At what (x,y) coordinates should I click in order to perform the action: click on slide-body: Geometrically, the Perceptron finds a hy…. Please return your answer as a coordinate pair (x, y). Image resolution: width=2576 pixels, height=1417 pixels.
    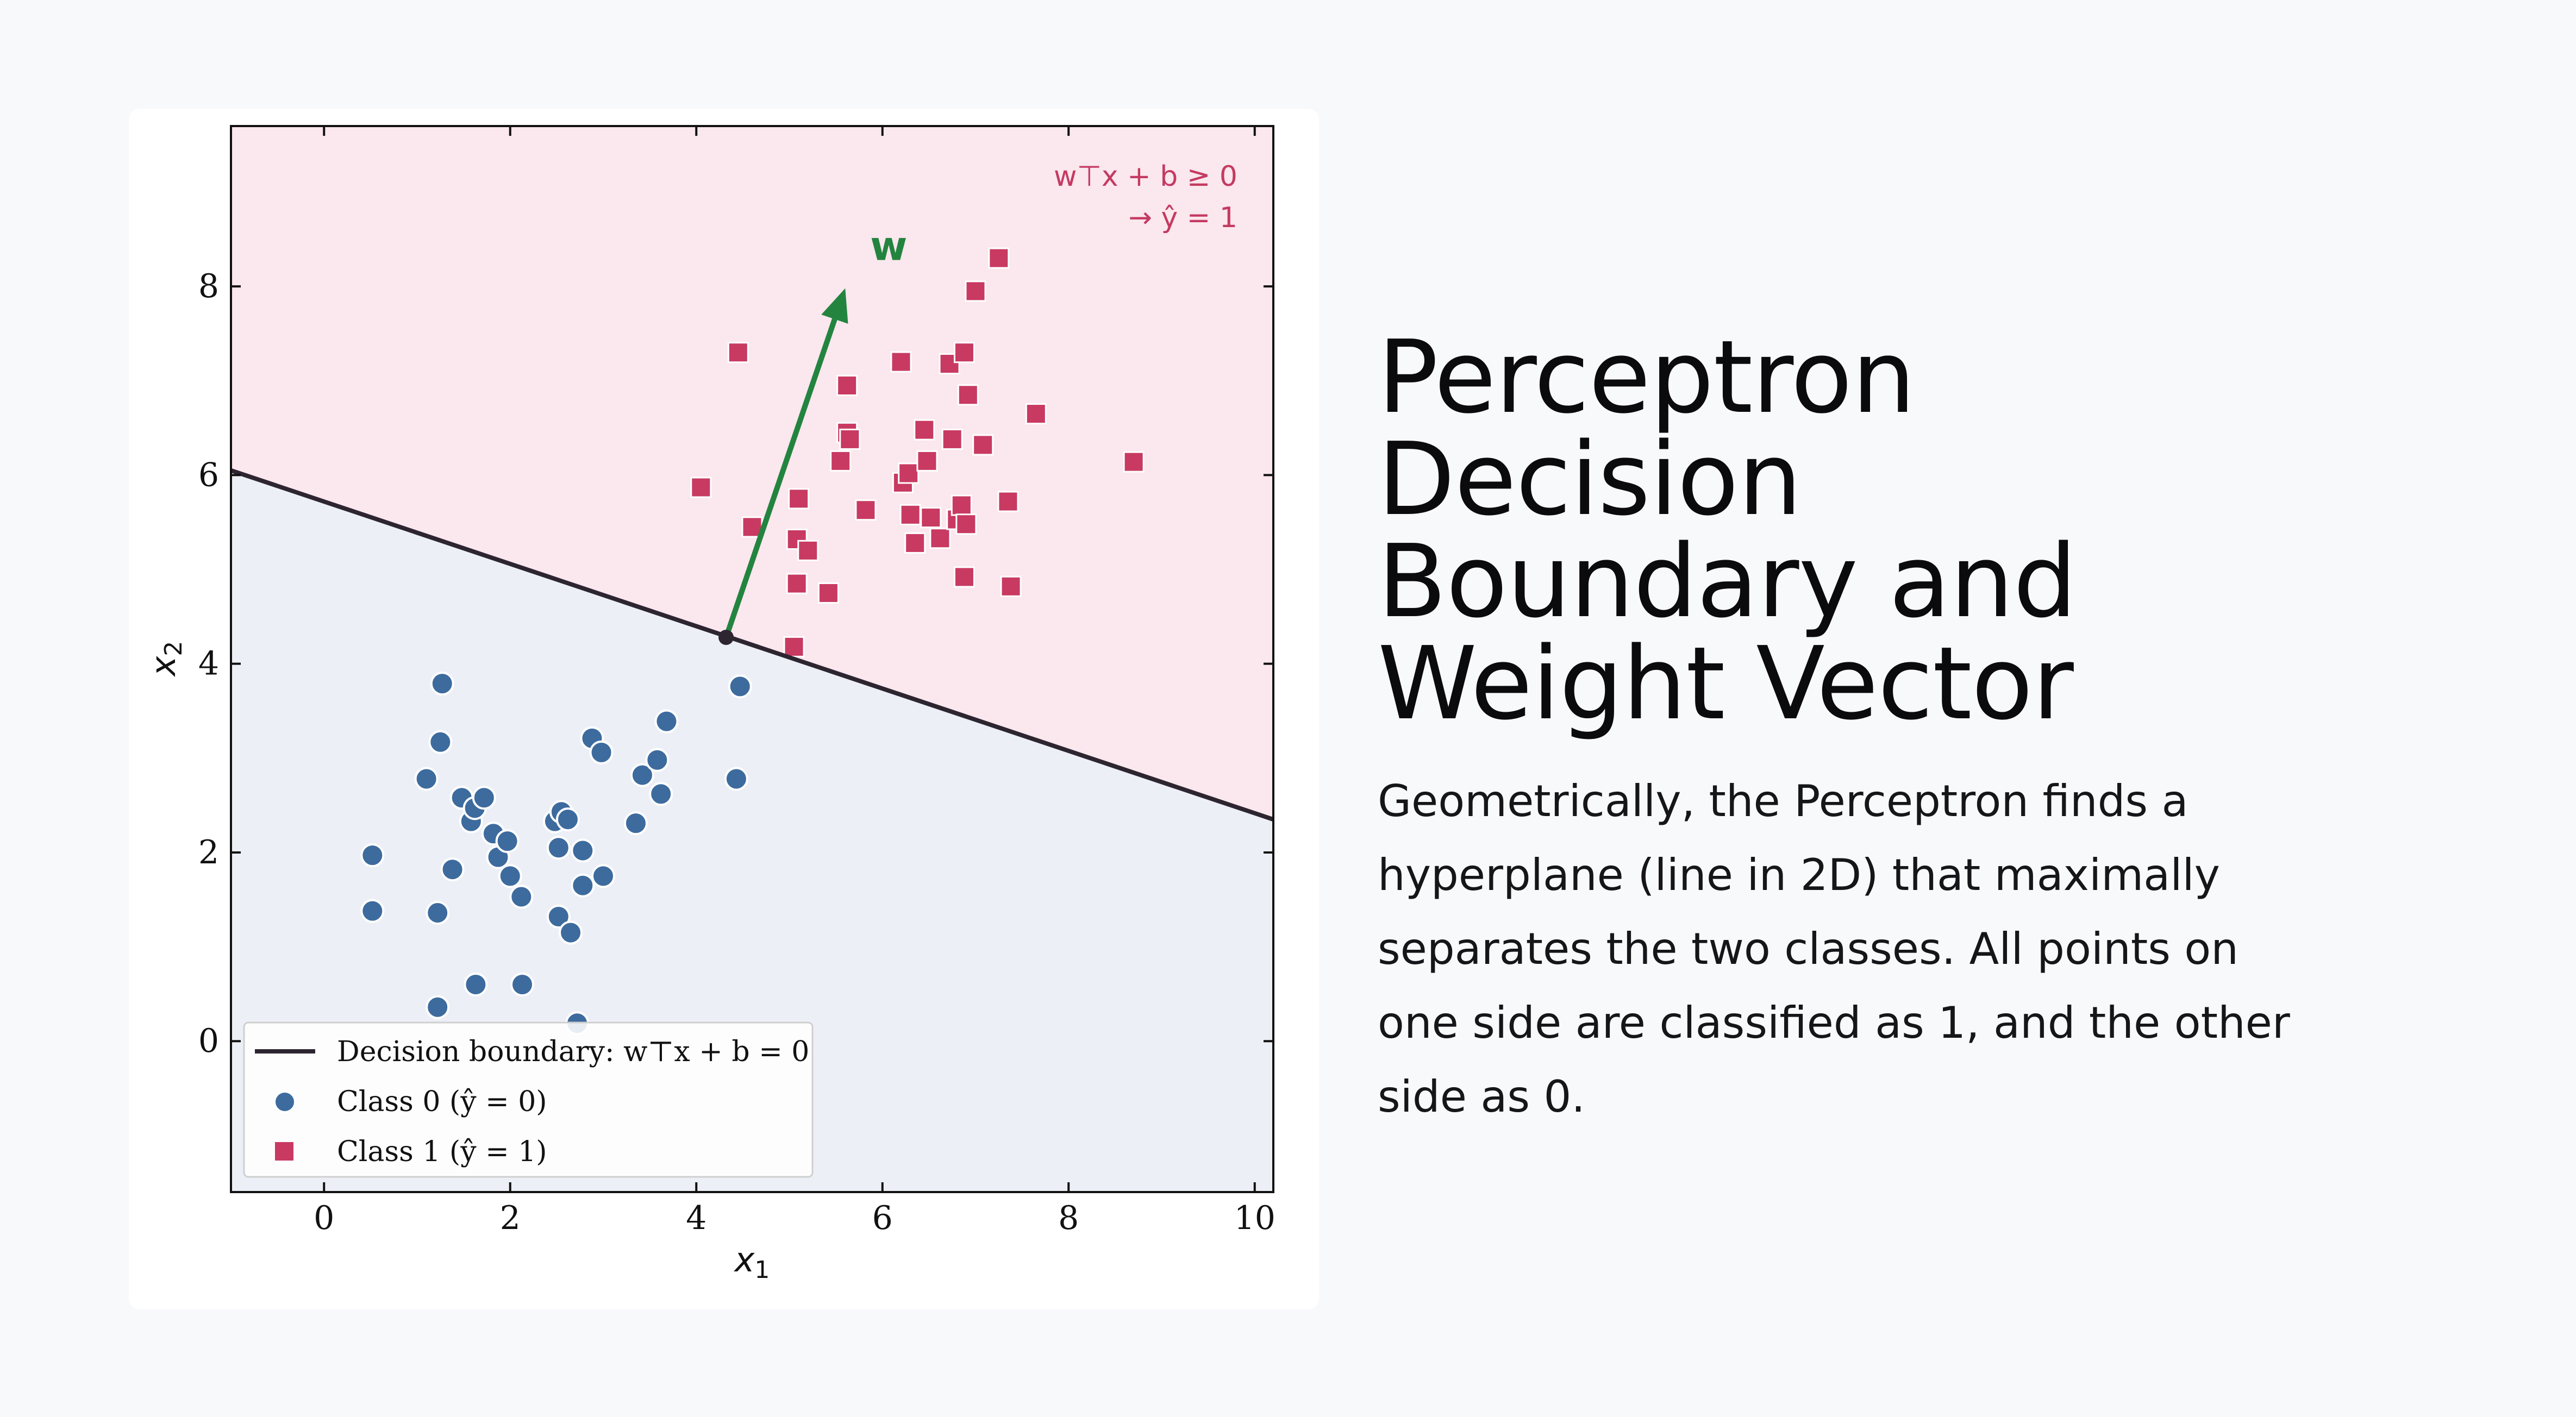
    Looking at the image, I should click on (1894, 949).